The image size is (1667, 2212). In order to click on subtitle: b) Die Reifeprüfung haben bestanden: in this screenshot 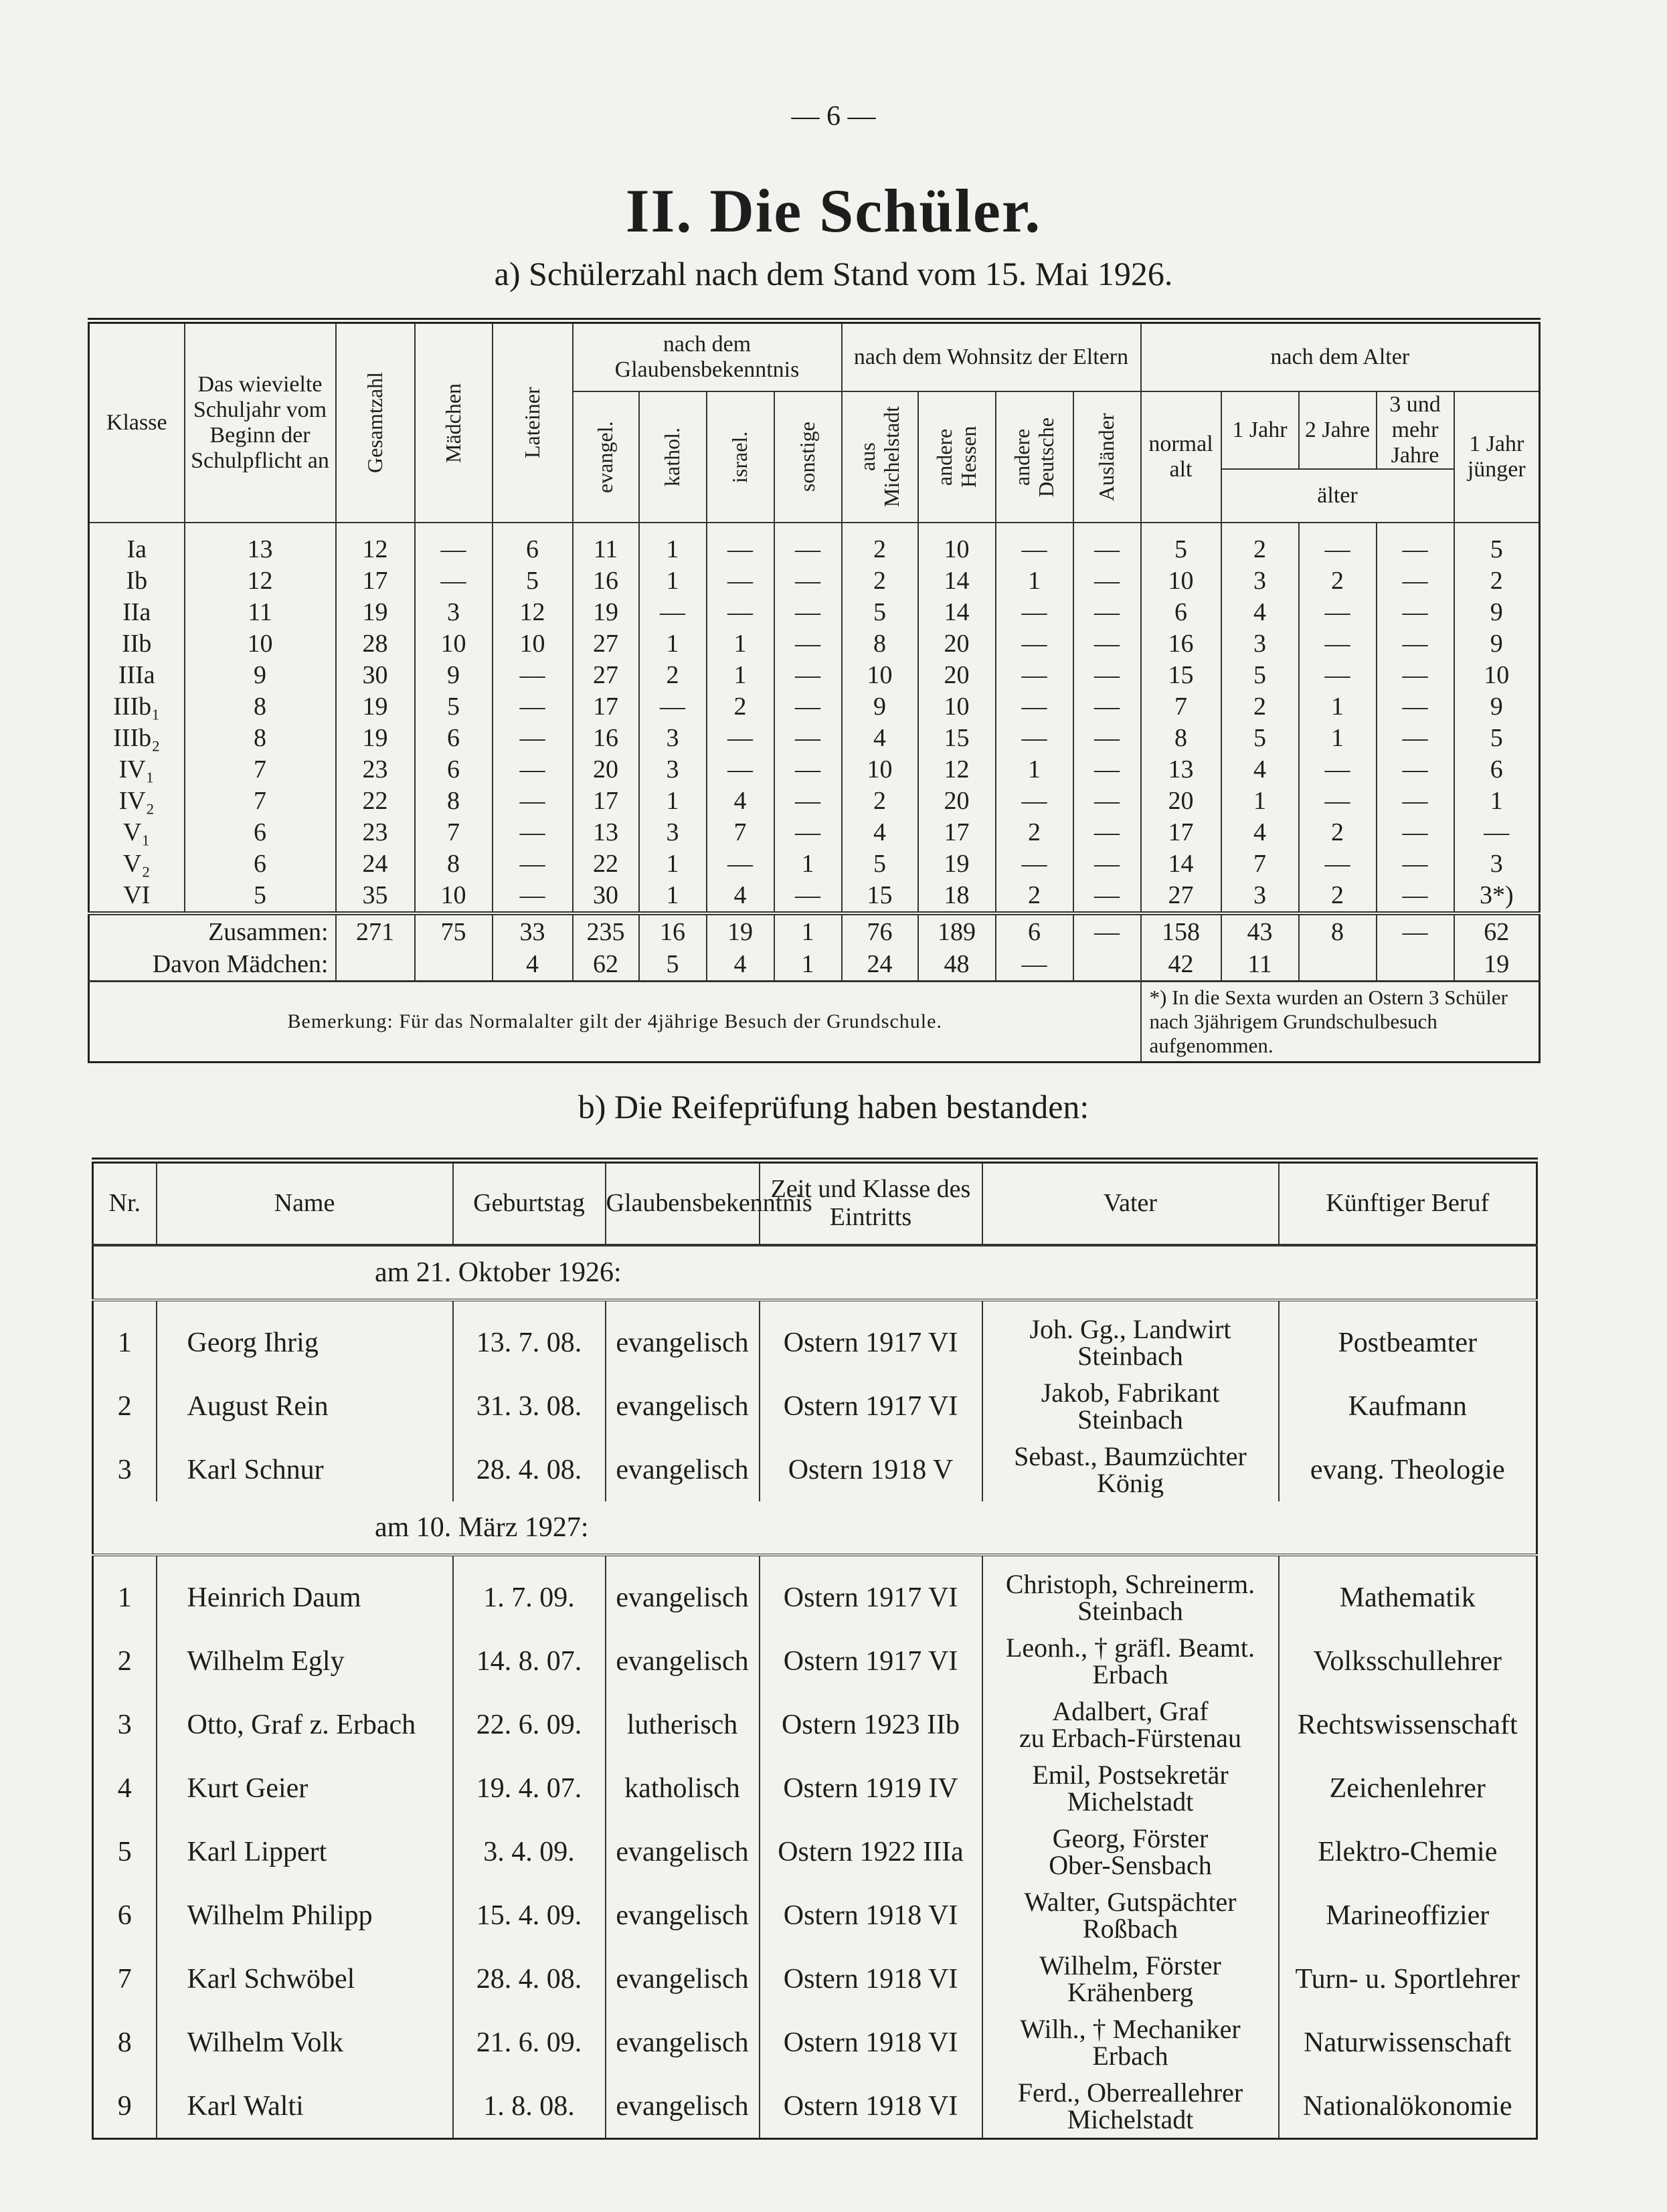, I will do `click(833, 1106)`.